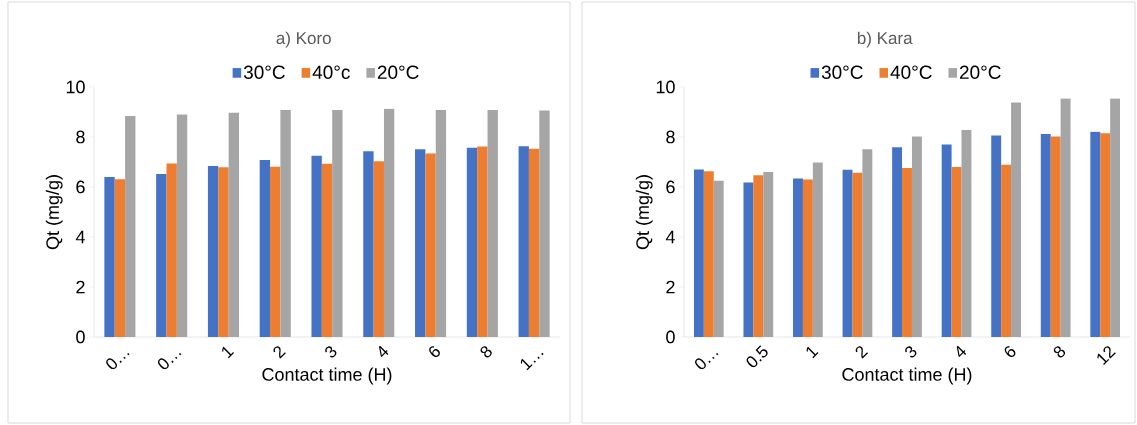 The image size is (1137, 425). I want to click on chart-title: a) Koro, so click(303, 39).